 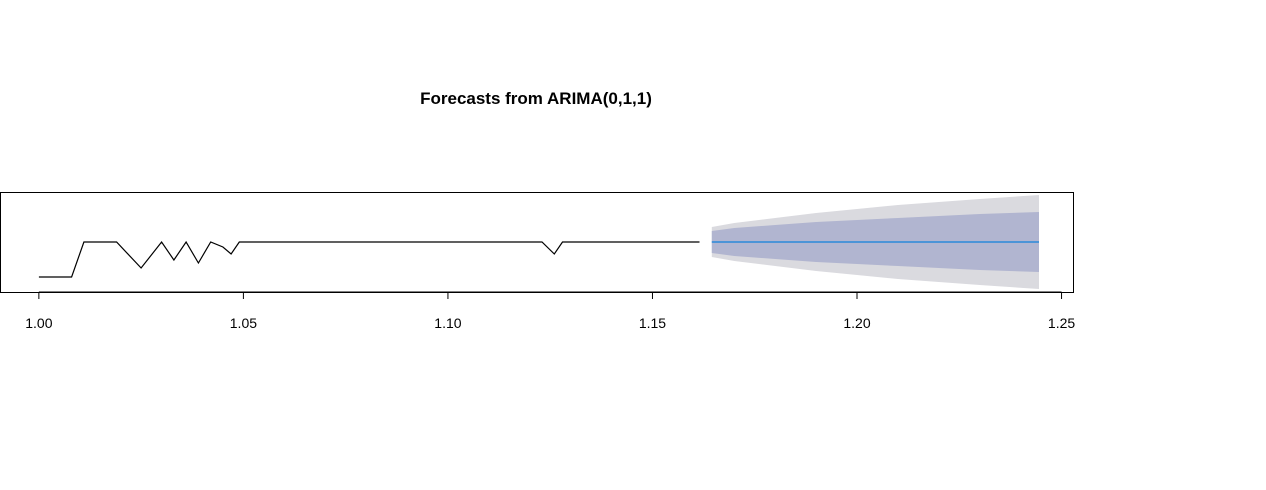 What do you see at coordinates (38, 323) in the screenshot?
I see `x-tick-label: 1.00` at bounding box center [38, 323].